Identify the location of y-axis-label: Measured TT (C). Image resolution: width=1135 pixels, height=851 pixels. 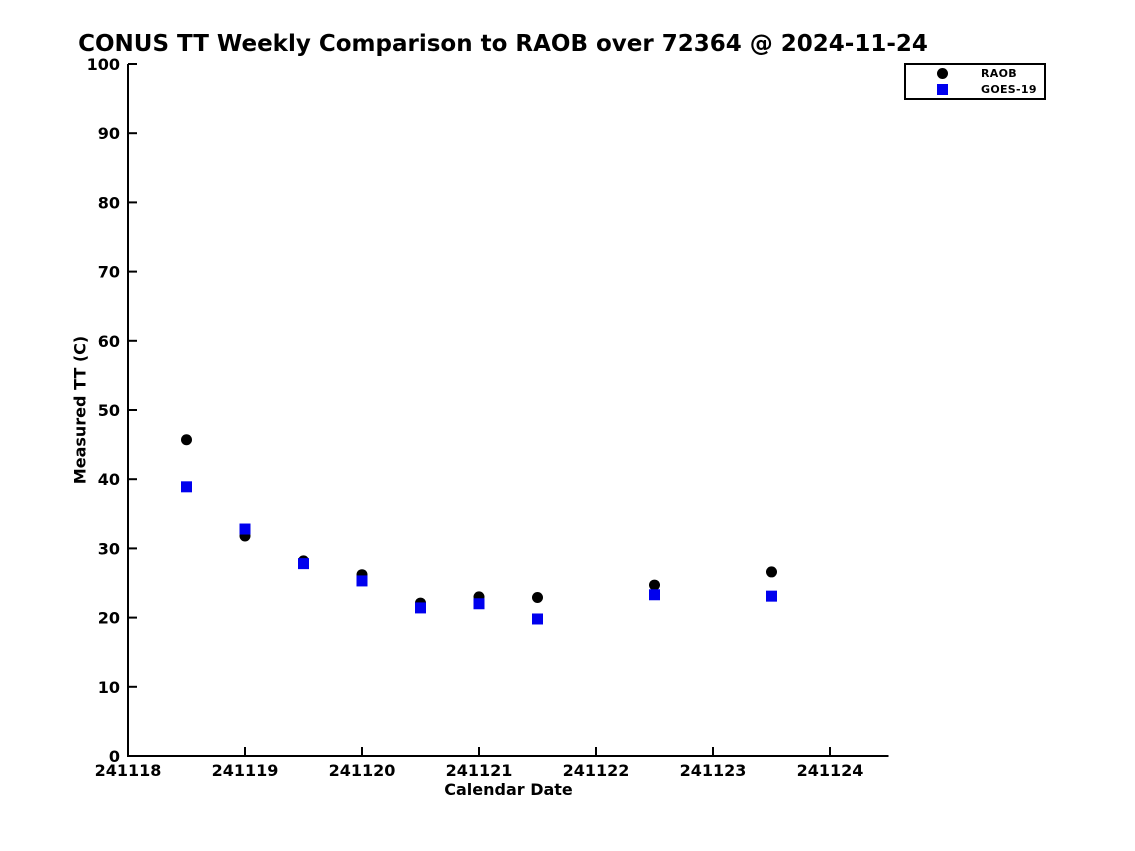
(80, 410).